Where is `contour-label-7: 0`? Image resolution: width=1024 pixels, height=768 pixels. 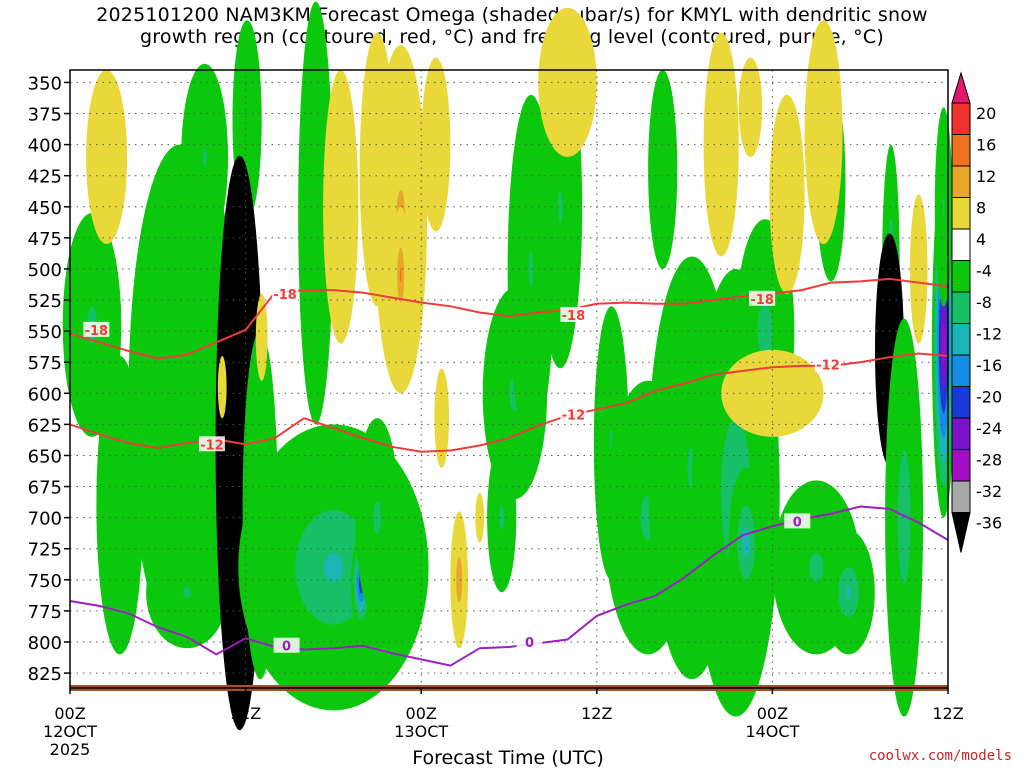
contour-label-7: 0 is located at coordinates (286, 647).